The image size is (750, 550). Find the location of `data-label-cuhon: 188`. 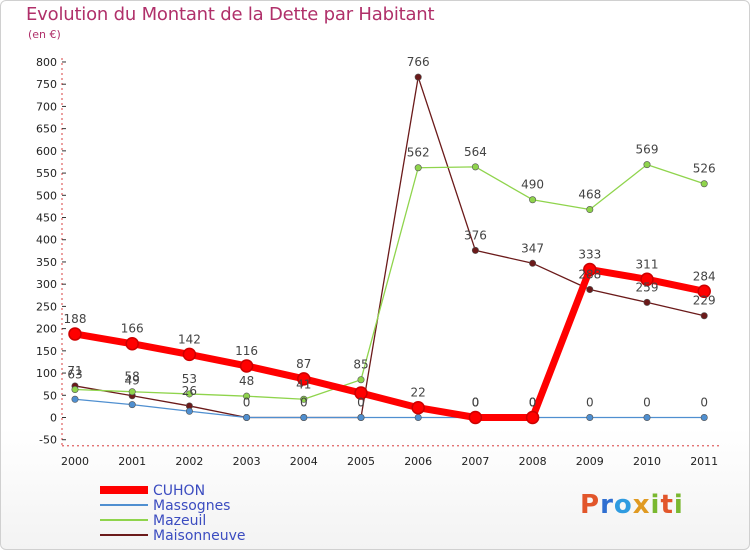

data-label-cuhon: 188 is located at coordinates (75, 319).